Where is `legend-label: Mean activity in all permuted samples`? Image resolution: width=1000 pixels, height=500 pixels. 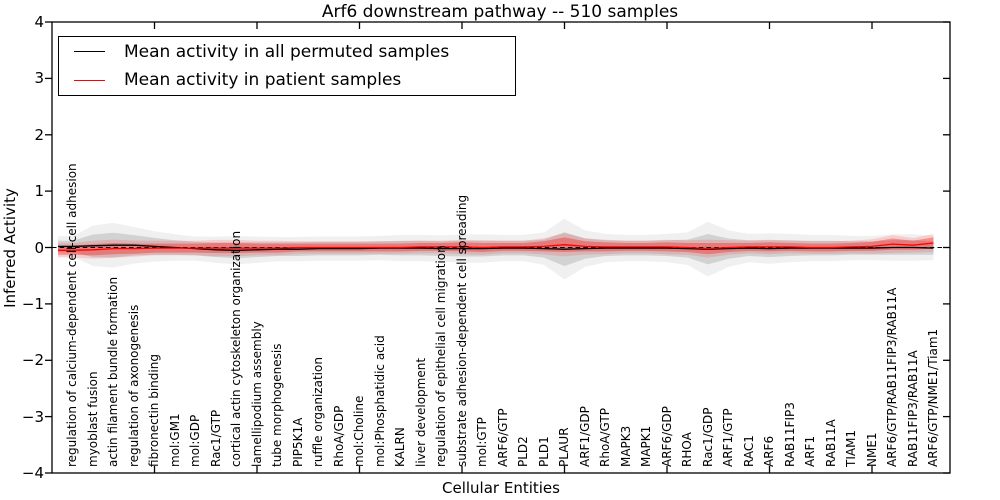
legend-label: Mean activity in all permuted samples is located at coordinates (287, 51).